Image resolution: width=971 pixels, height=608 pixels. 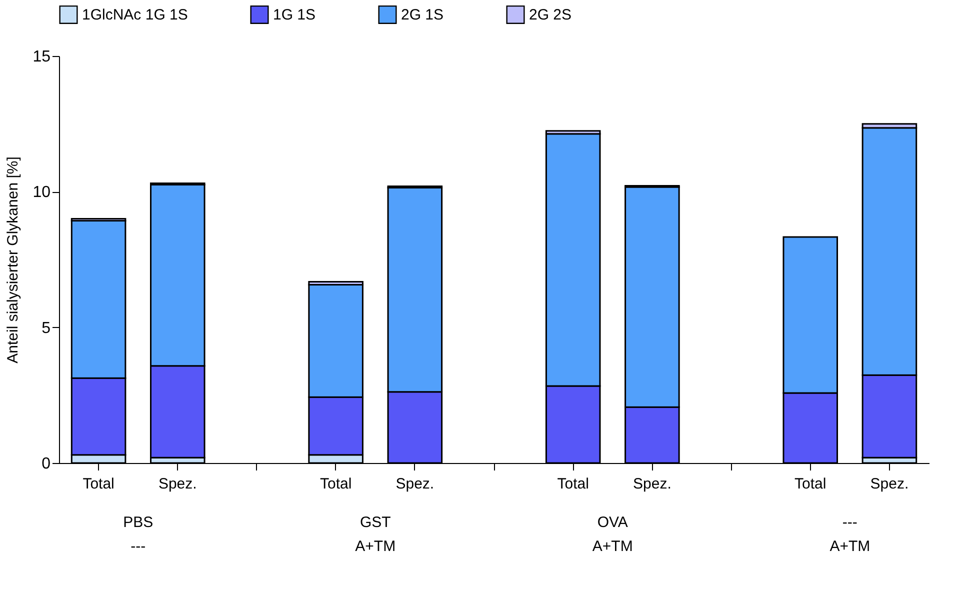 What do you see at coordinates (612, 534) in the screenshot?
I see `text: OVA A+TM` at bounding box center [612, 534].